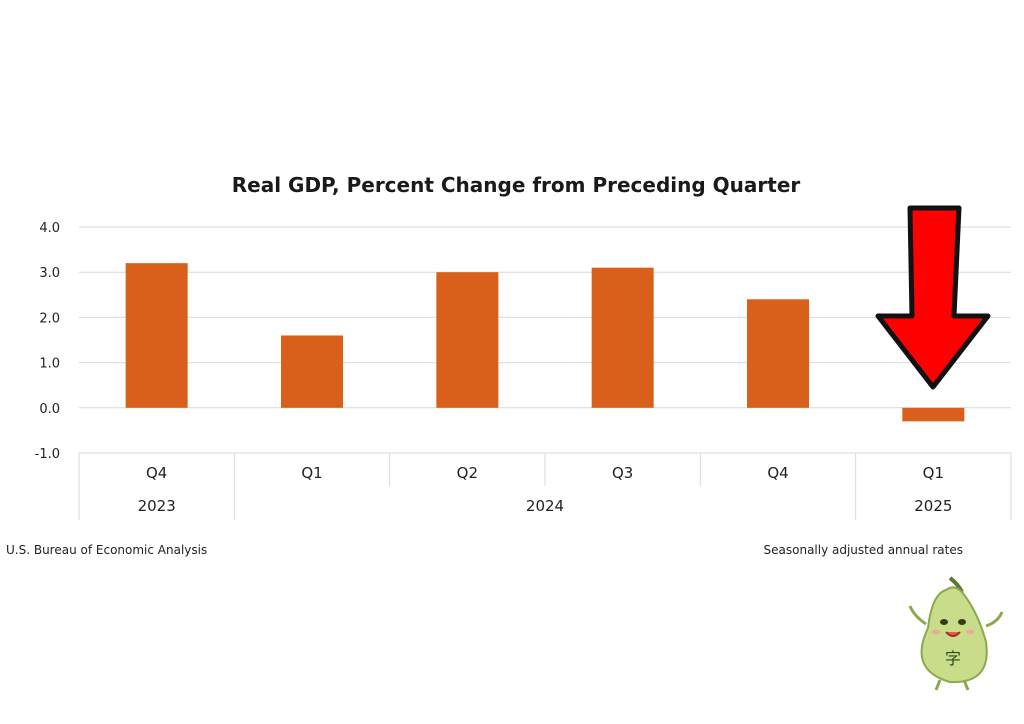 The width and height of the screenshot is (1024, 724). What do you see at coordinates (157, 506) in the screenshot?
I see `year-label: 2023` at bounding box center [157, 506].